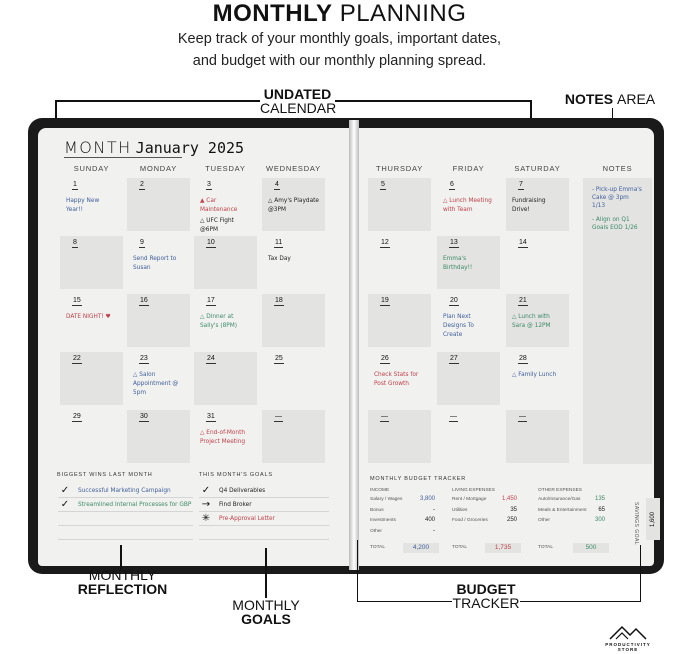 This screenshot has height=654, width=679. What do you see at coordinates (293, 262) in the screenshot?
I see `calendar-day-cell: 11 Tax Day` at bounding box center [293, 262].